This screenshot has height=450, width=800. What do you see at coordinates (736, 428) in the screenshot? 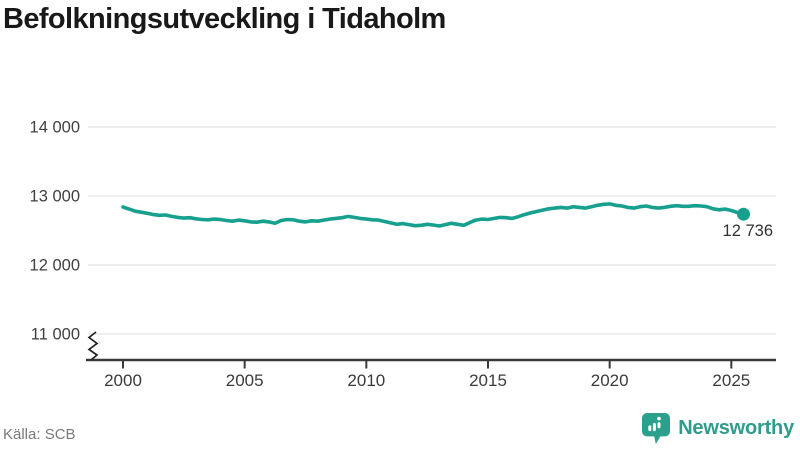
I see `newsworthy-logo-text: Newsworthy` at bounding box center [736, 428].